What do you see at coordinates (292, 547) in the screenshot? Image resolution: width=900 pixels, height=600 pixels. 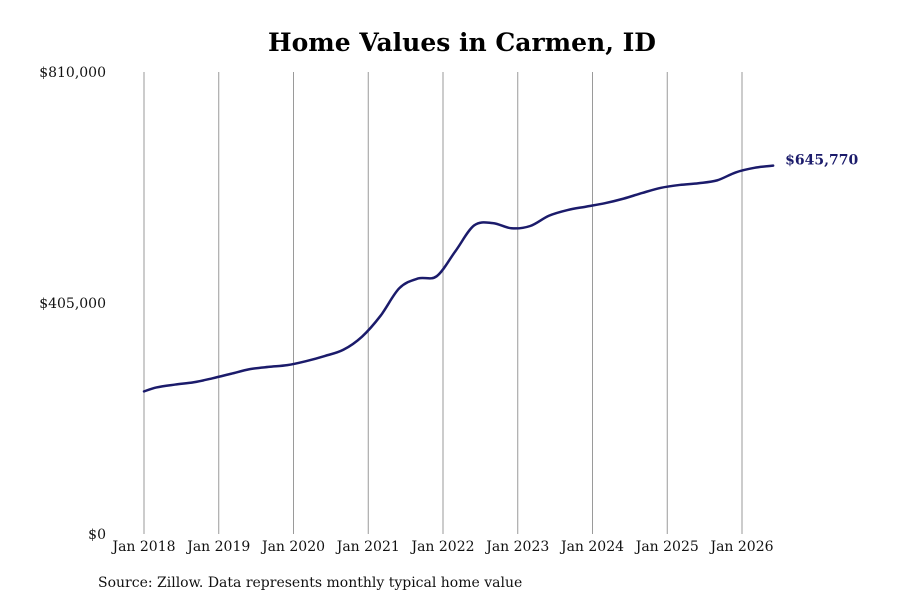 I see `x-tick-label: Jan 2020` at bounding box center [292, 547].